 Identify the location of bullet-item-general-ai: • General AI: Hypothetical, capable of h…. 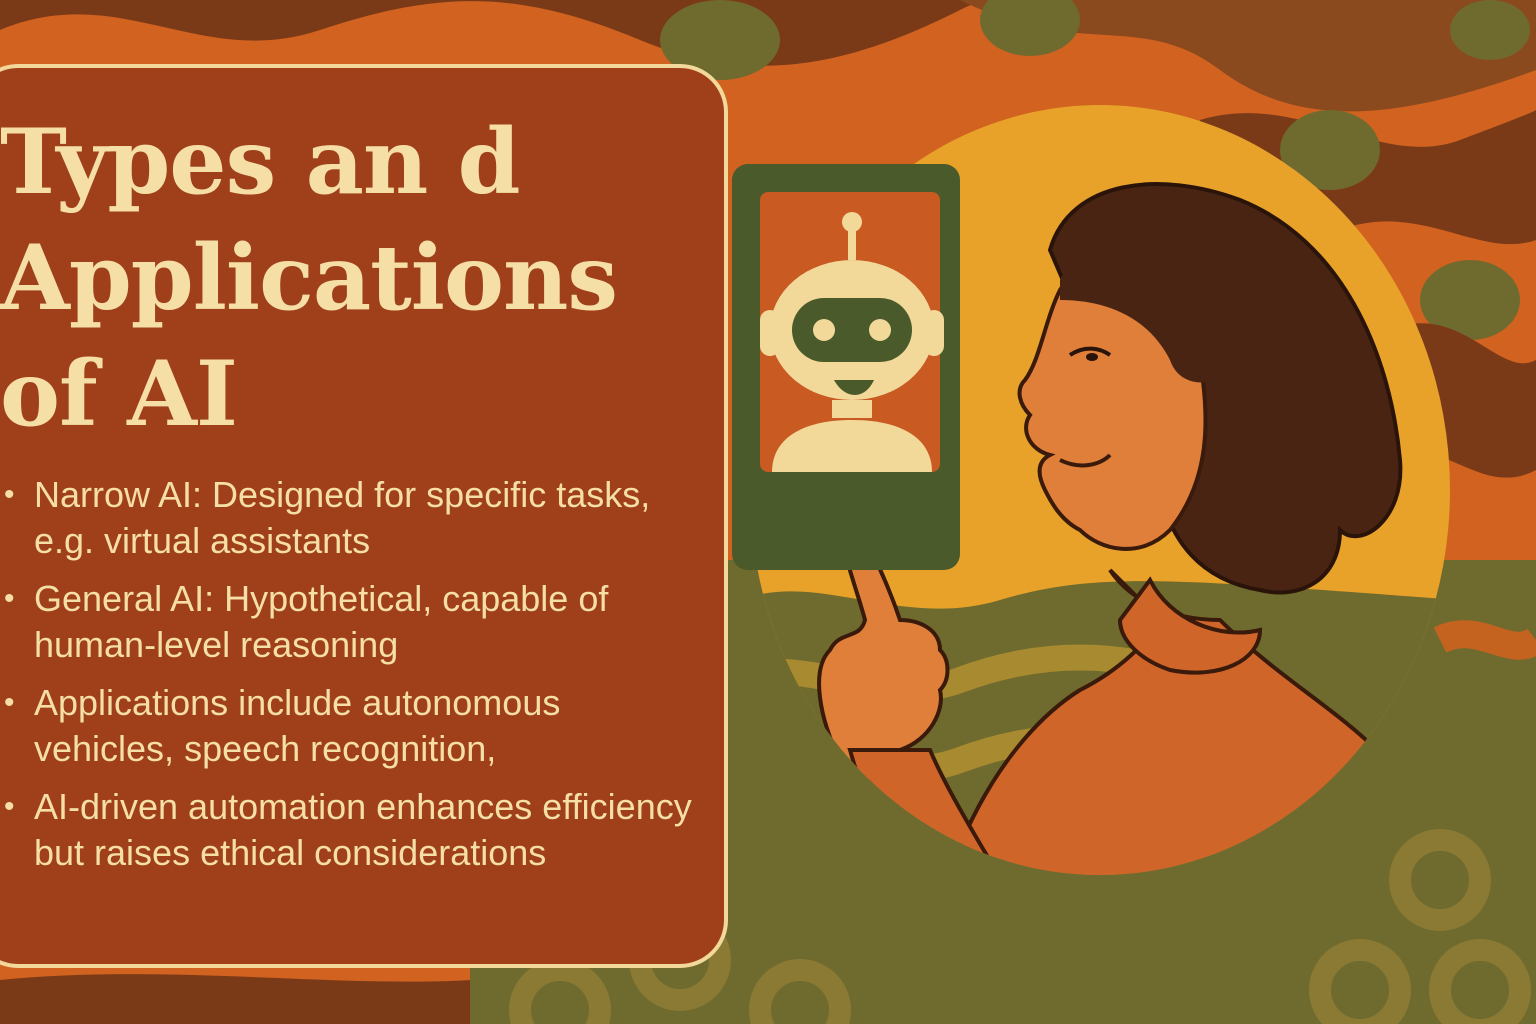
(352, 622).